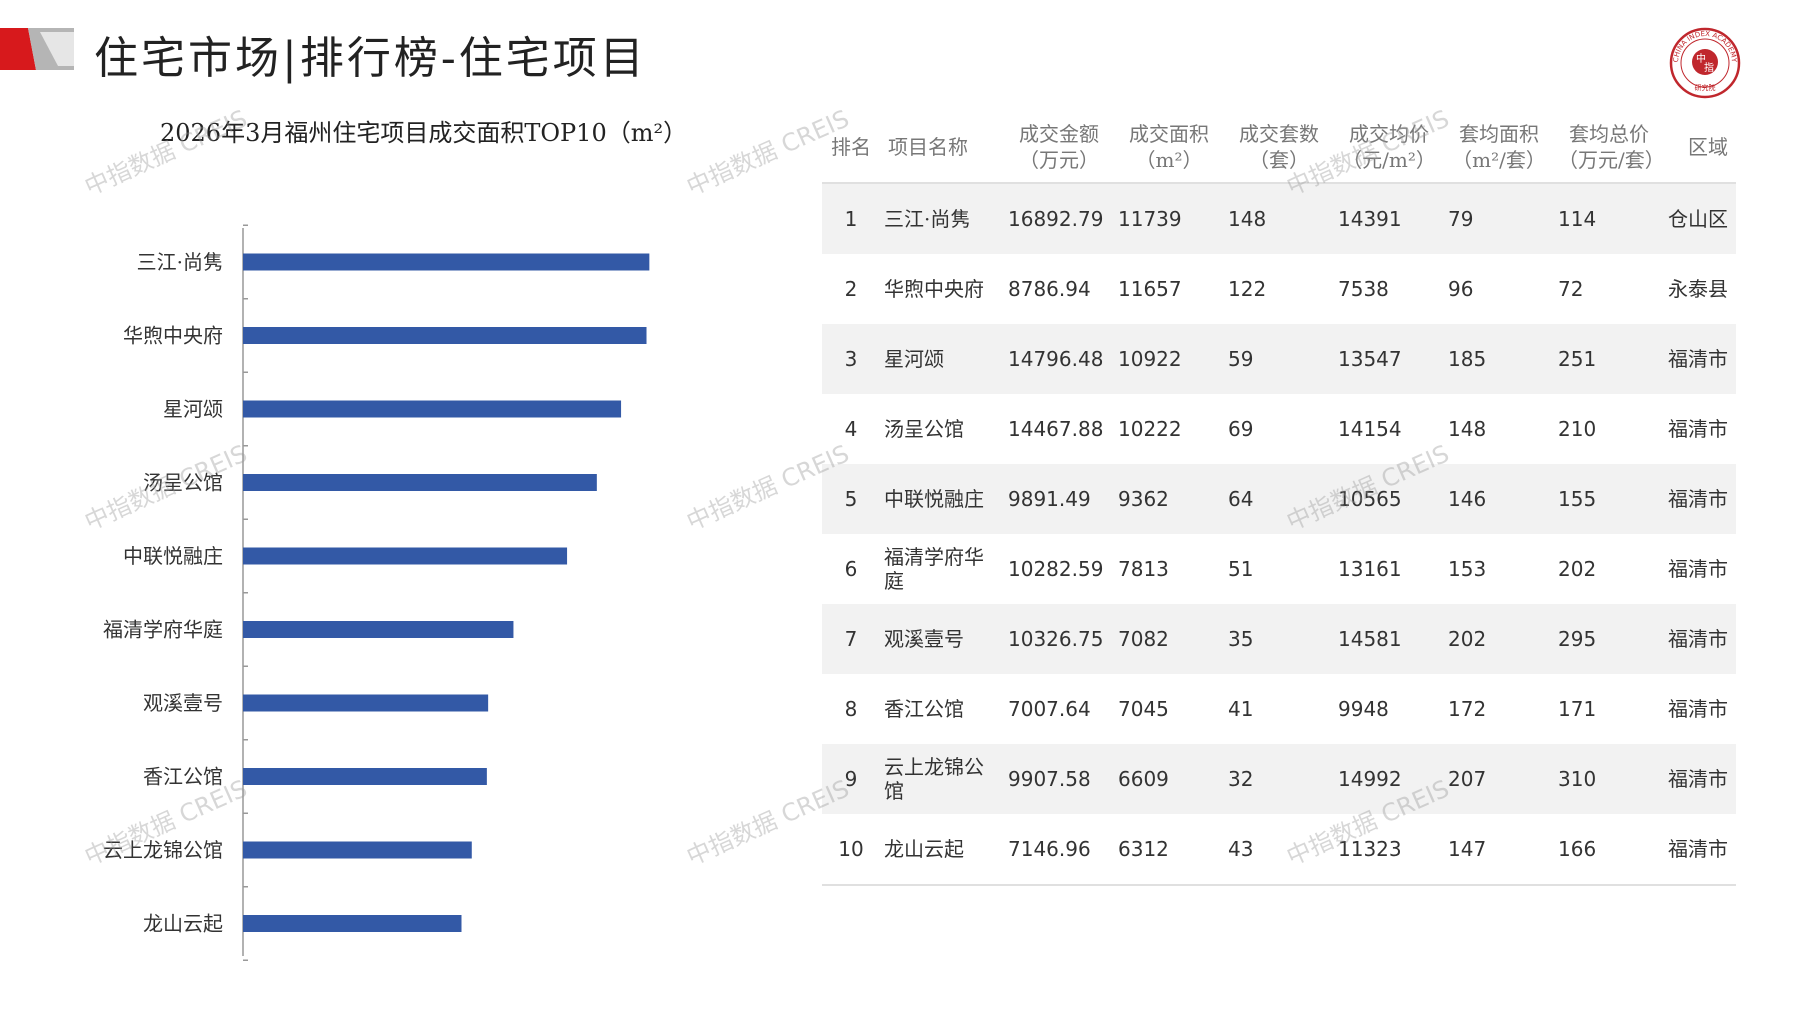  Describe the element at coordinates (1055, 639) in the screenshot. I see `table-cell-amount: 10326.75` at that location.